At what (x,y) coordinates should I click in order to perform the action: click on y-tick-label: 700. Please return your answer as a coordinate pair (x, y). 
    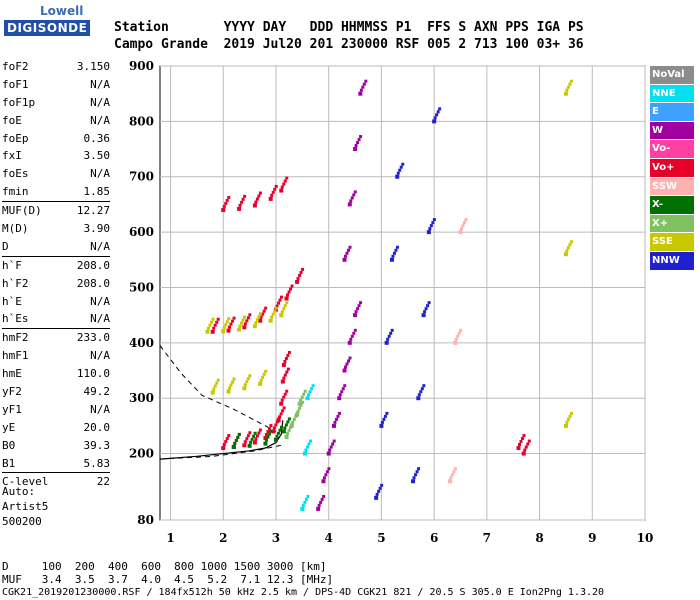
    Looking at the image, I should click on (141, 177).